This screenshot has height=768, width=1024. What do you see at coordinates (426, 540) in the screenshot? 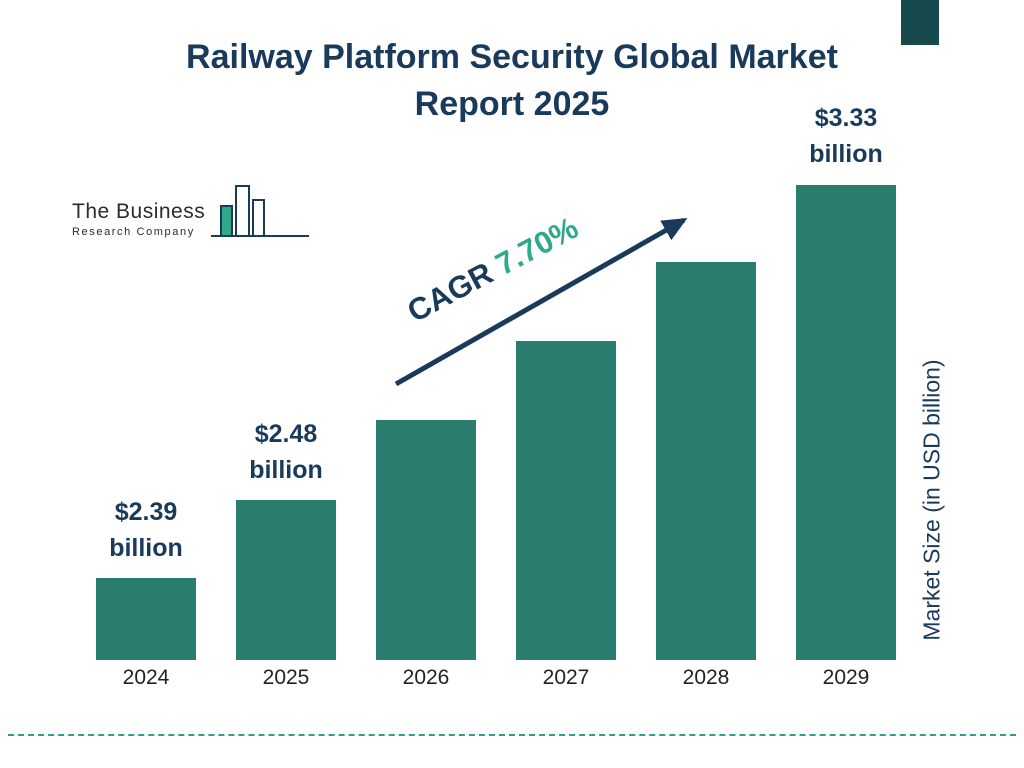
I see `bar-2026` at bounding box center [426, 540].